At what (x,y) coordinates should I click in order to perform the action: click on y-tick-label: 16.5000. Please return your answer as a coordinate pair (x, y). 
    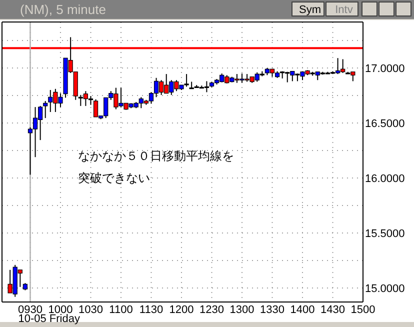
    Looking at the image, I should click on (385, 124).